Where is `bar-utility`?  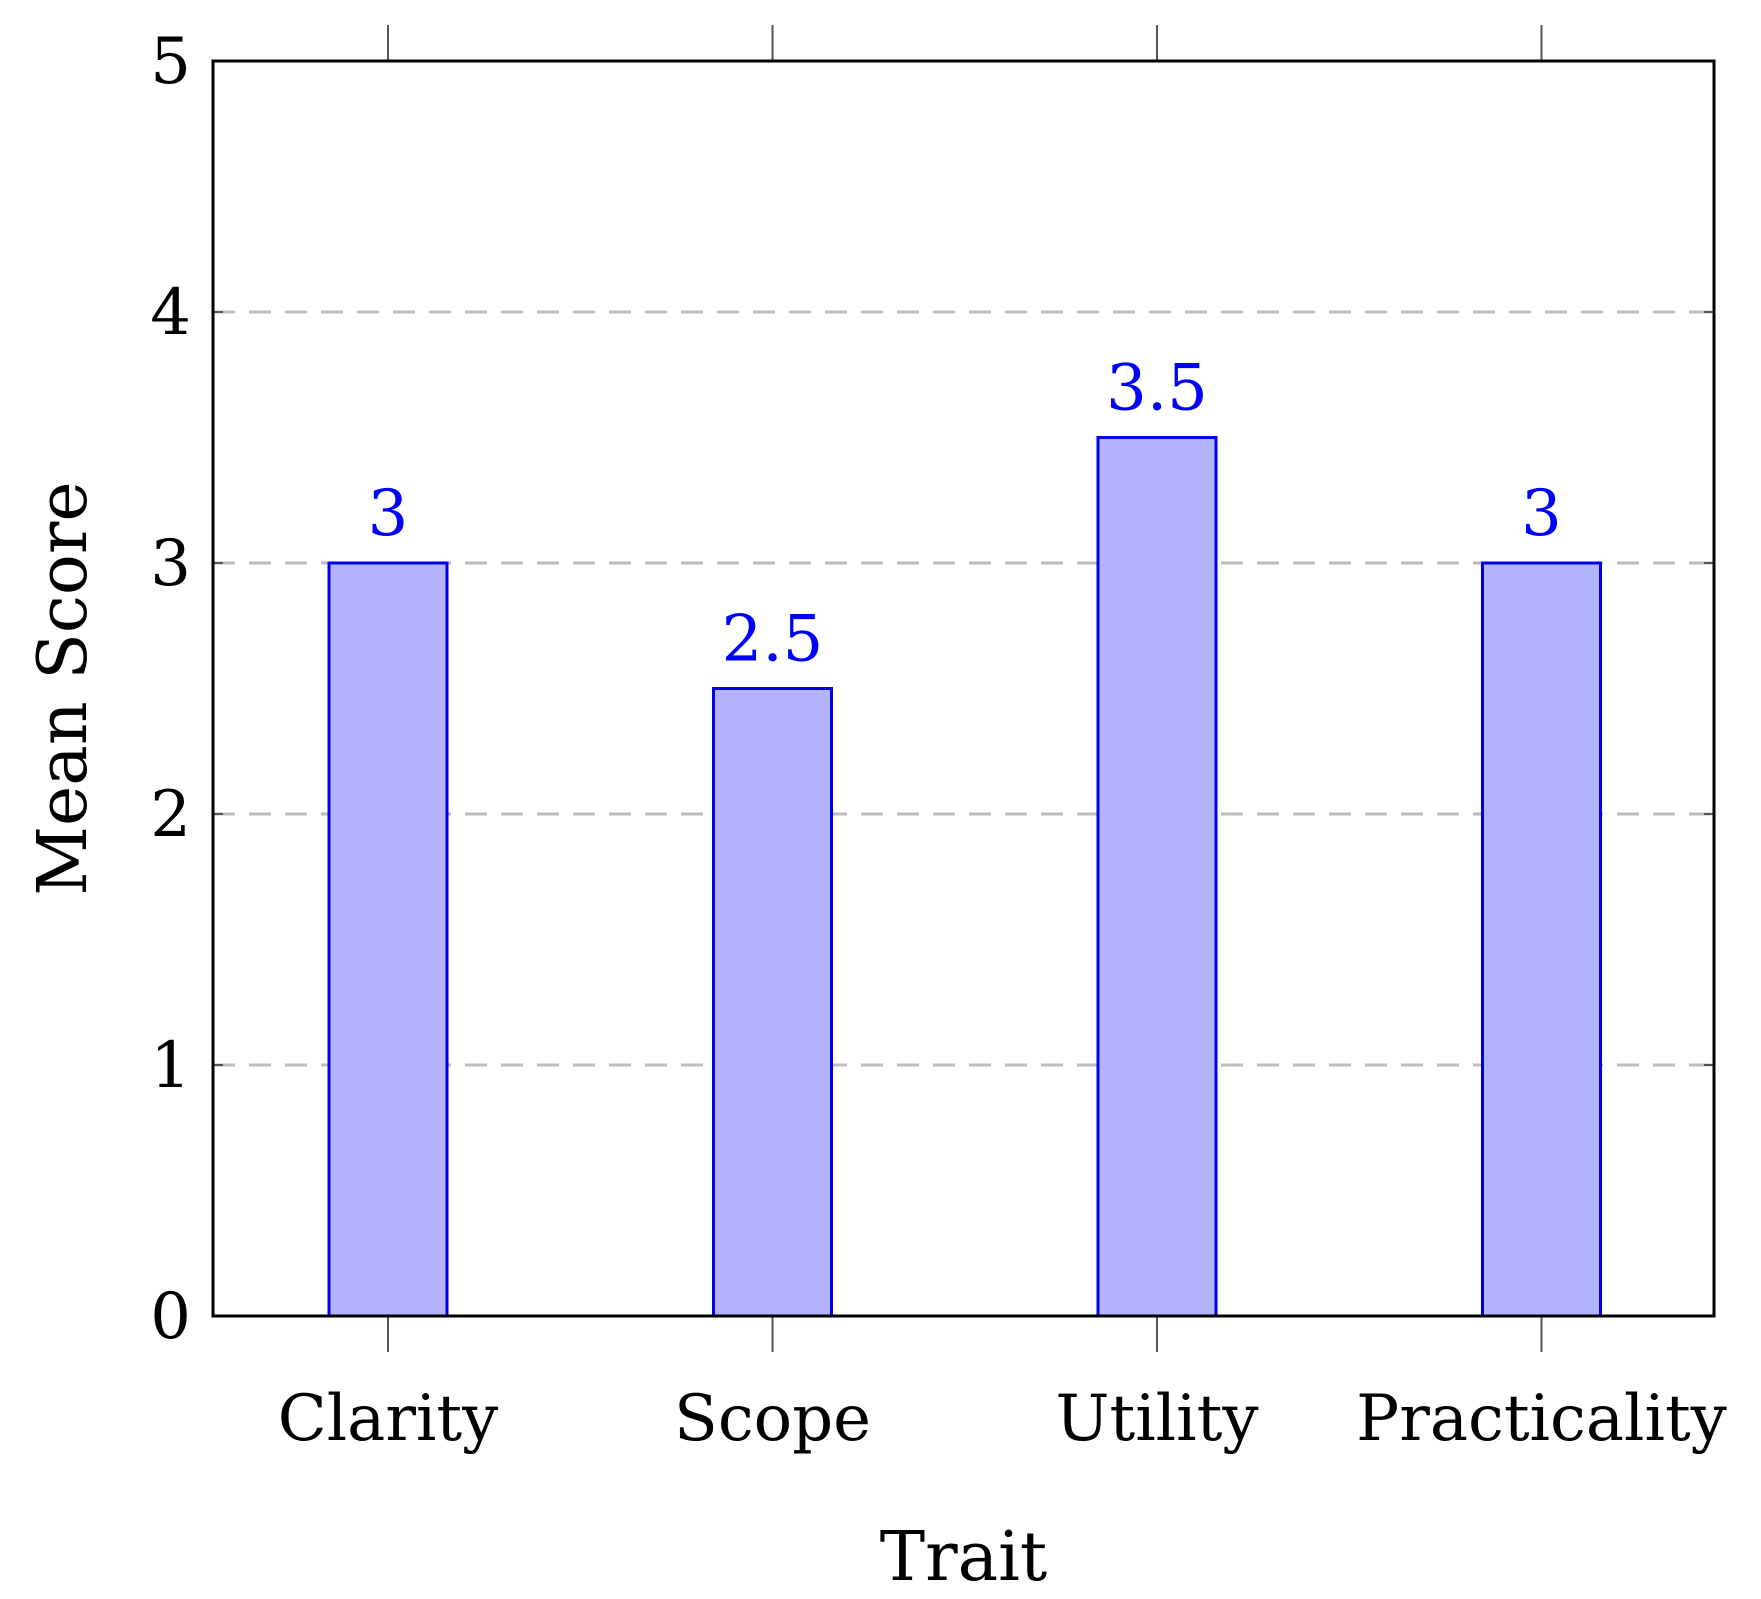
bar-utility is located at coordinates (1157, 877).